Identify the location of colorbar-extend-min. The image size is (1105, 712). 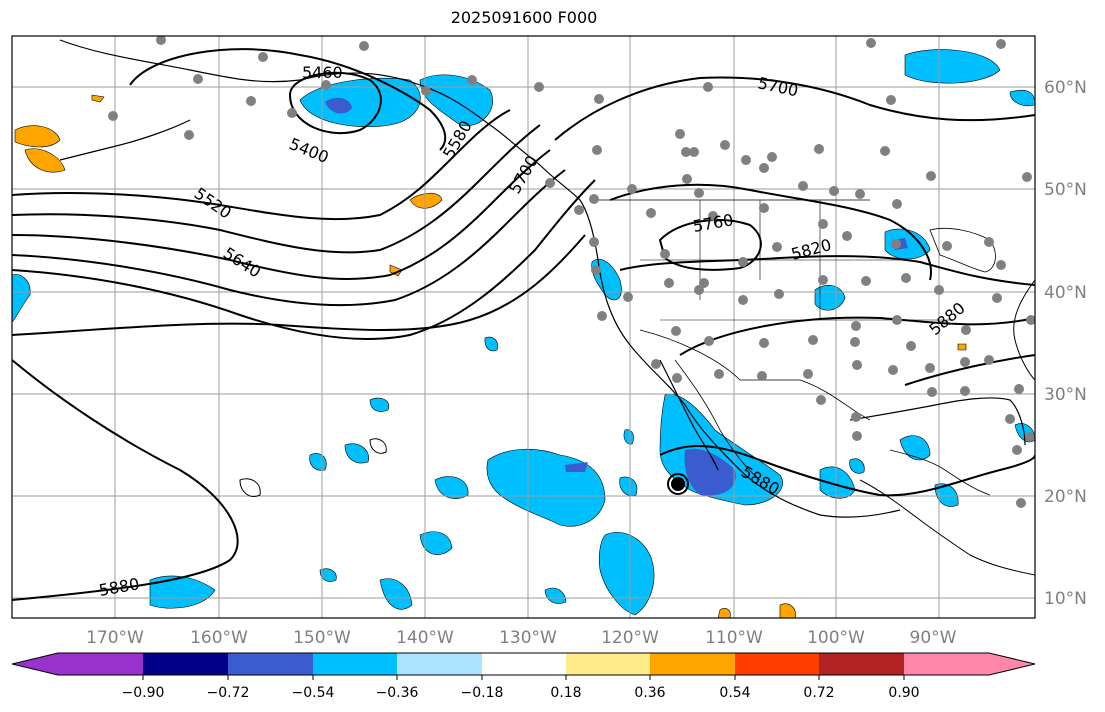
(35, 664).